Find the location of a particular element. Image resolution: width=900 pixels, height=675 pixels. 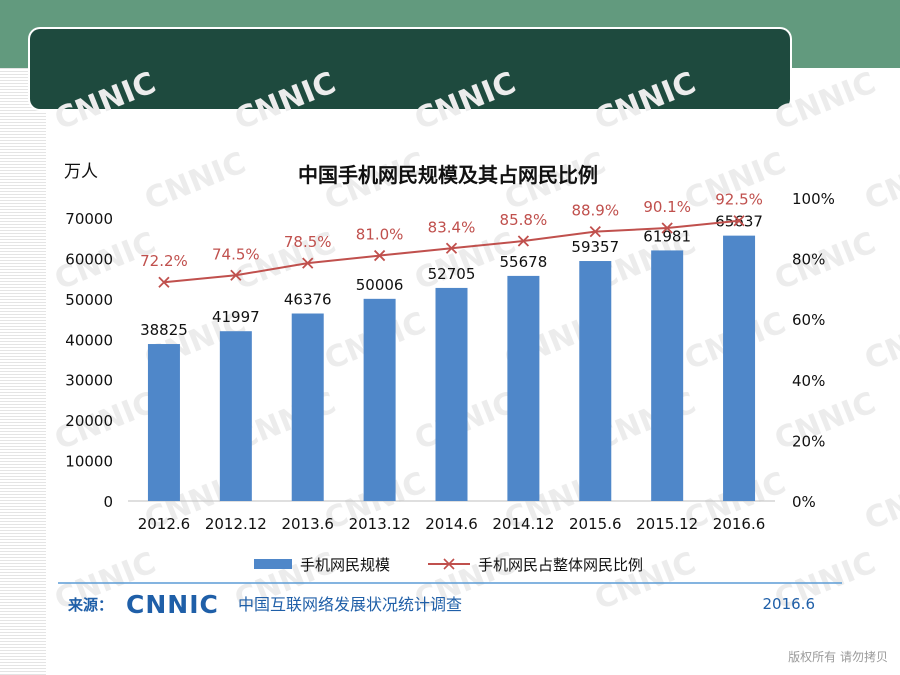

chart-title: 中国手机网民规模及其占网民比例 is located at coordinates (448, 175).